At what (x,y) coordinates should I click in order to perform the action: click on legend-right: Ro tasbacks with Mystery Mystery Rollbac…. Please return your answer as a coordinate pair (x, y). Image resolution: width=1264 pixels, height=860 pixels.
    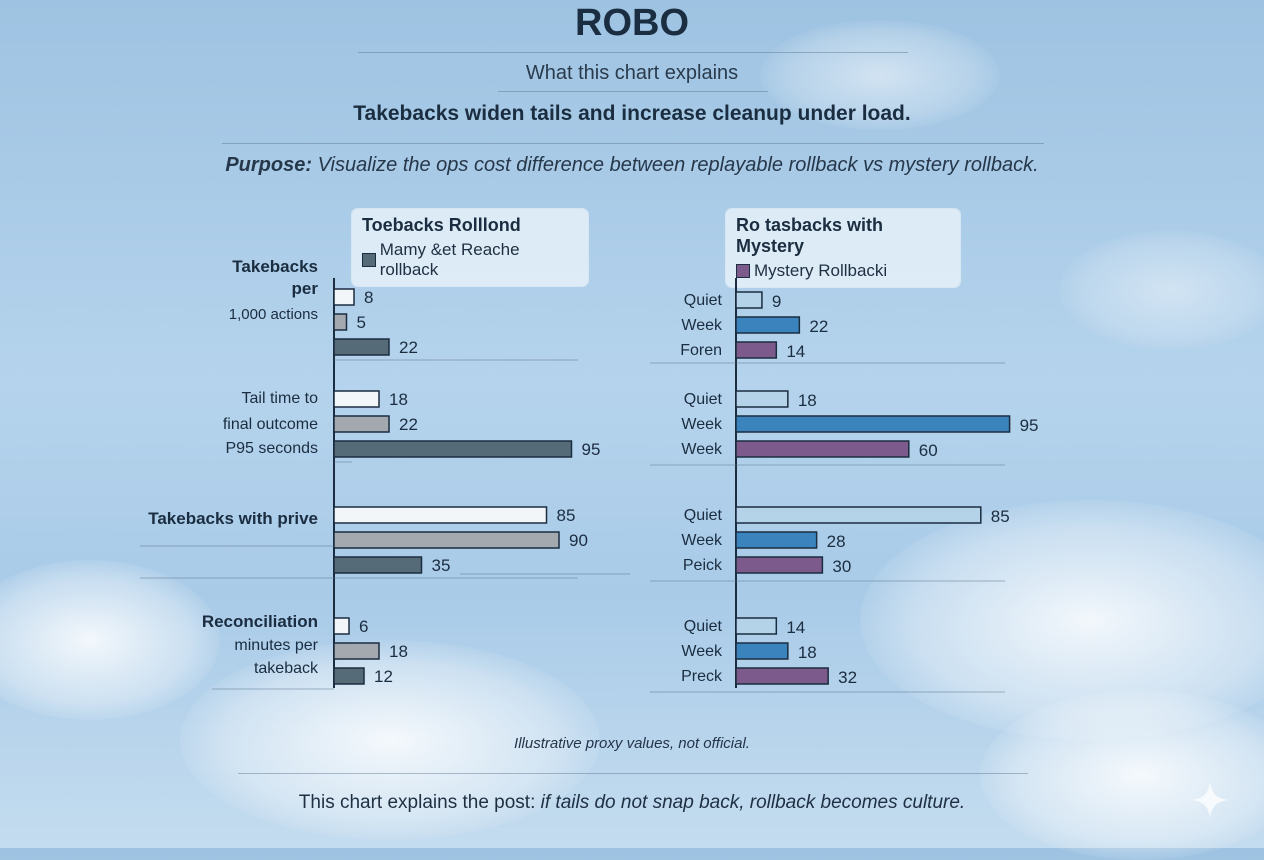
    Looking at the image, I should click on (843, 248).